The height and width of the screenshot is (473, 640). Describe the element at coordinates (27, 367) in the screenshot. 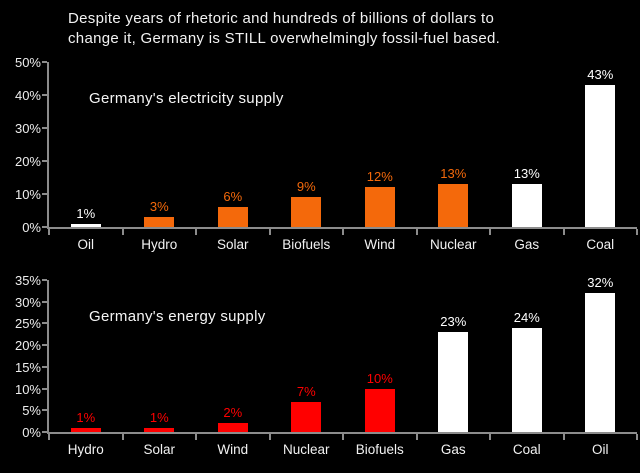

I see `y-axis-tick-label: 15%` at that location.